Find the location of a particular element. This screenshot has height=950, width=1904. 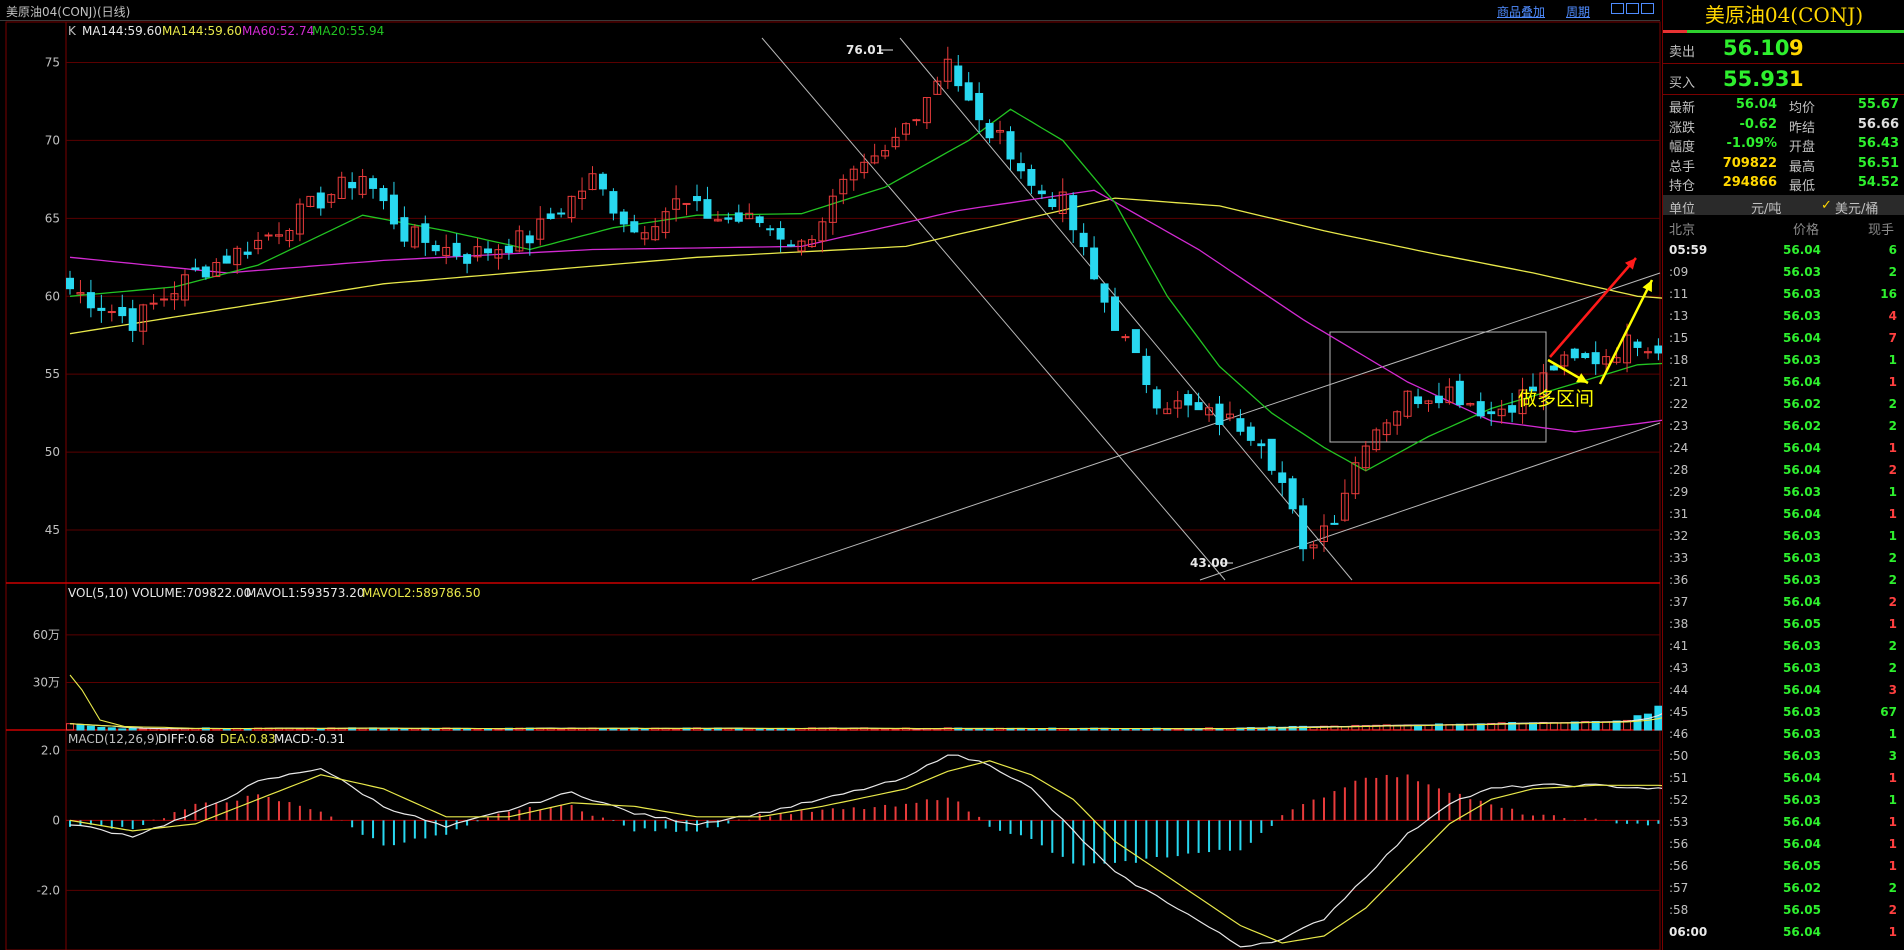

tick-volume: 67 is located at coordinates (1888, 712).